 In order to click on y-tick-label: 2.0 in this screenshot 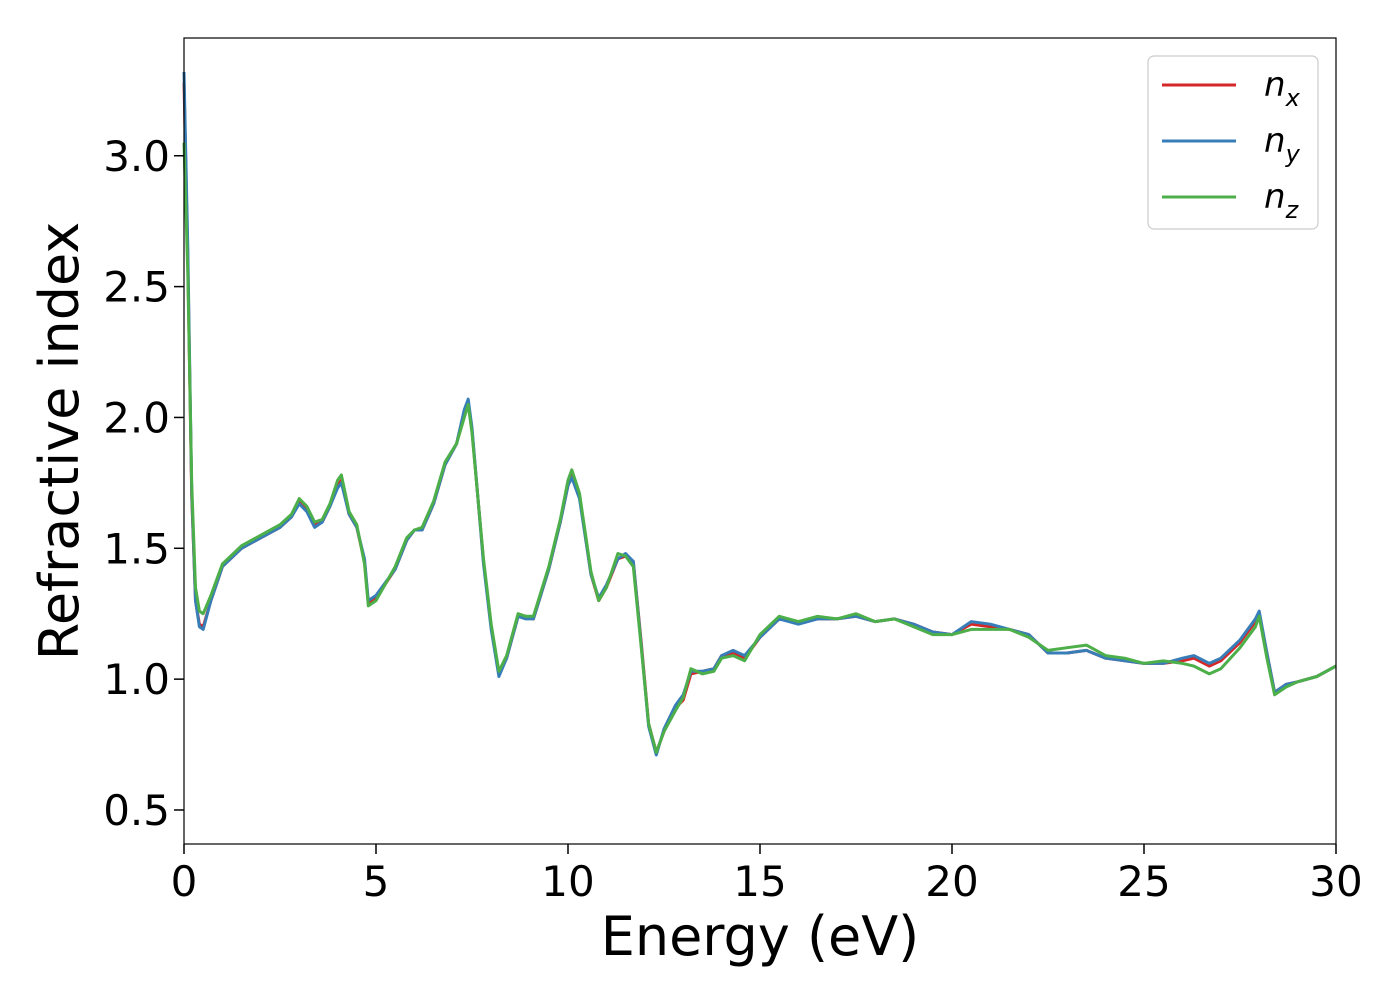, I will do `click(136, 417)`.